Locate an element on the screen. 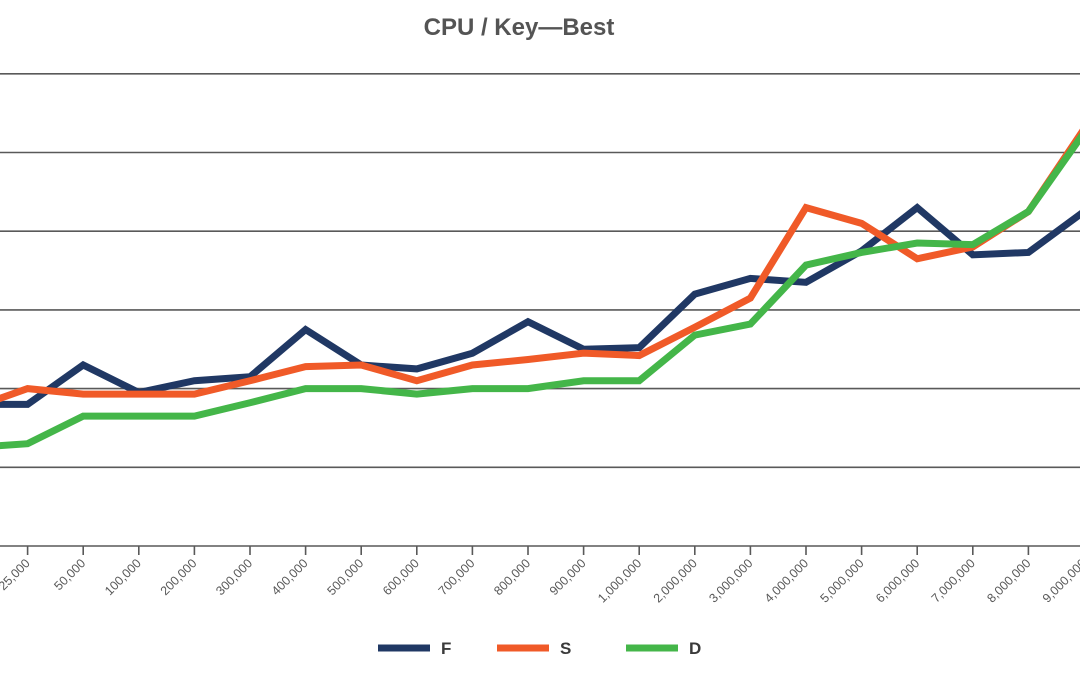 The height and width of the screenshot is (675, 1080). x-tick-label: 50,000 is located at coordinates (69, 574).